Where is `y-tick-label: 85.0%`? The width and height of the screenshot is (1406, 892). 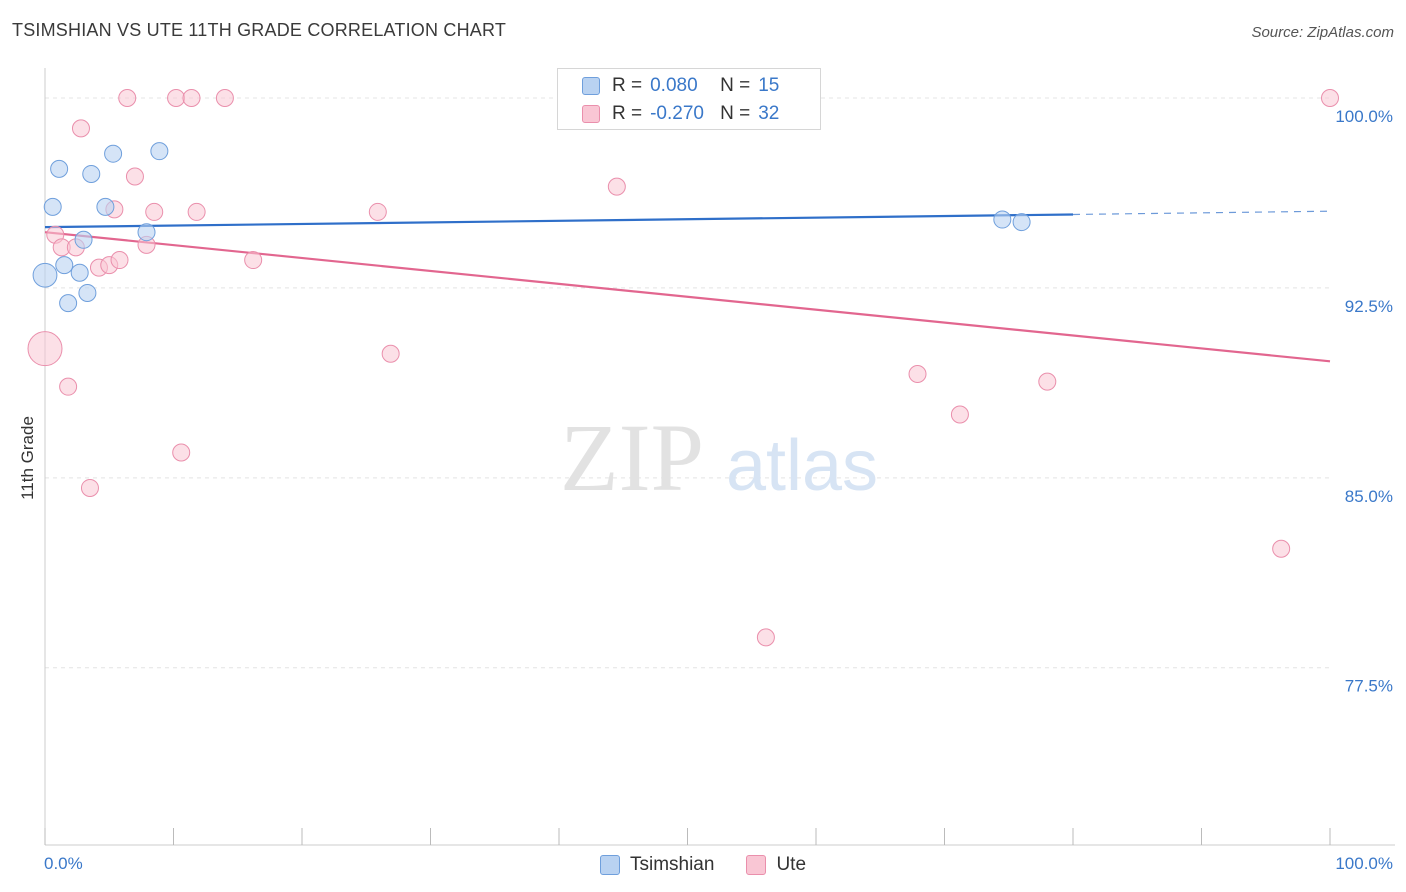 y-tick-label: 85.0% is located at coordinates (1369, 496).